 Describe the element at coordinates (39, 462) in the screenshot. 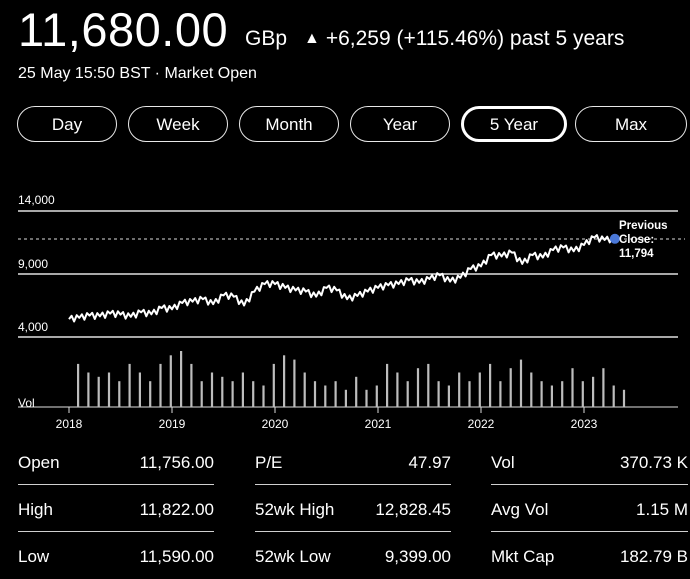

I see `stat-label: Open` at that location.